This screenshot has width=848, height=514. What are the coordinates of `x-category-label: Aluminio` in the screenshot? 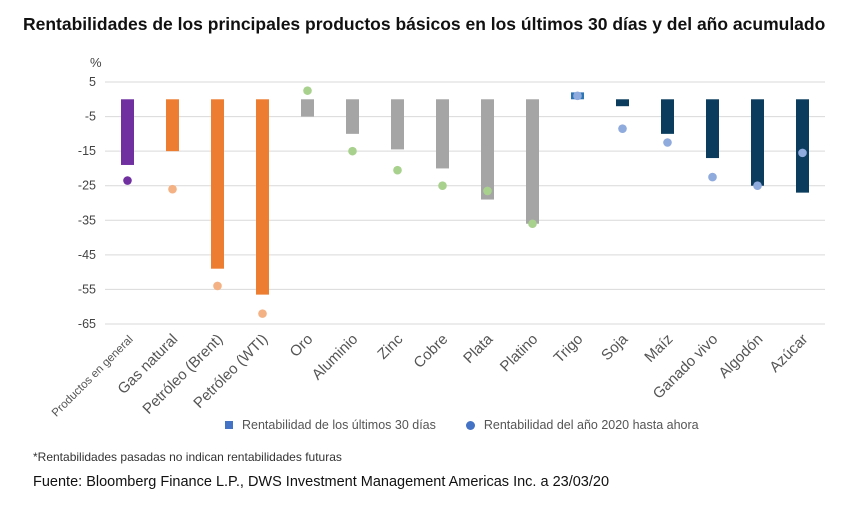 It's located at (335, 357).